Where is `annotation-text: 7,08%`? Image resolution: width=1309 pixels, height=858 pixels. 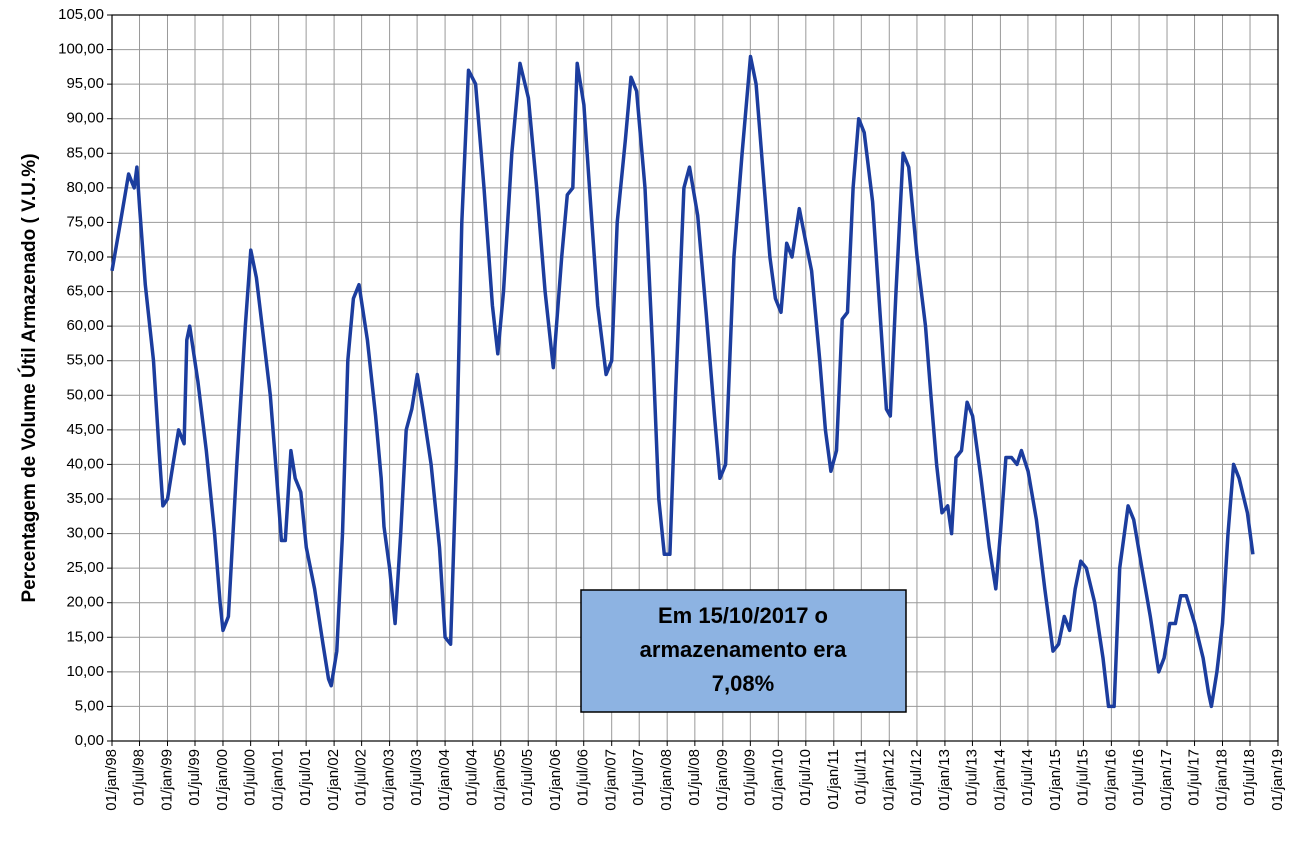 annotation-text: 7,08% is located at coordinates (743, 683).